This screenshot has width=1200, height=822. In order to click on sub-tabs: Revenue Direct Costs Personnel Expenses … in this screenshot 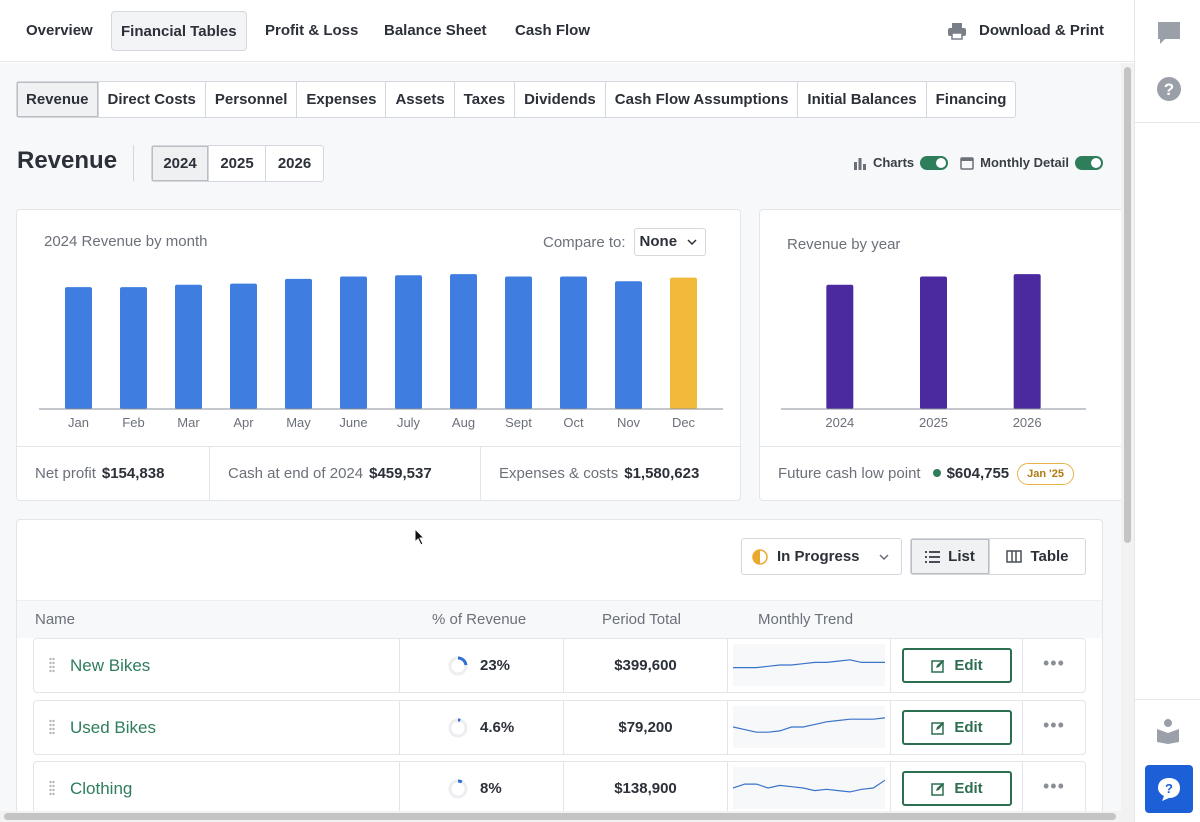, I will do `click(516, 99)`.